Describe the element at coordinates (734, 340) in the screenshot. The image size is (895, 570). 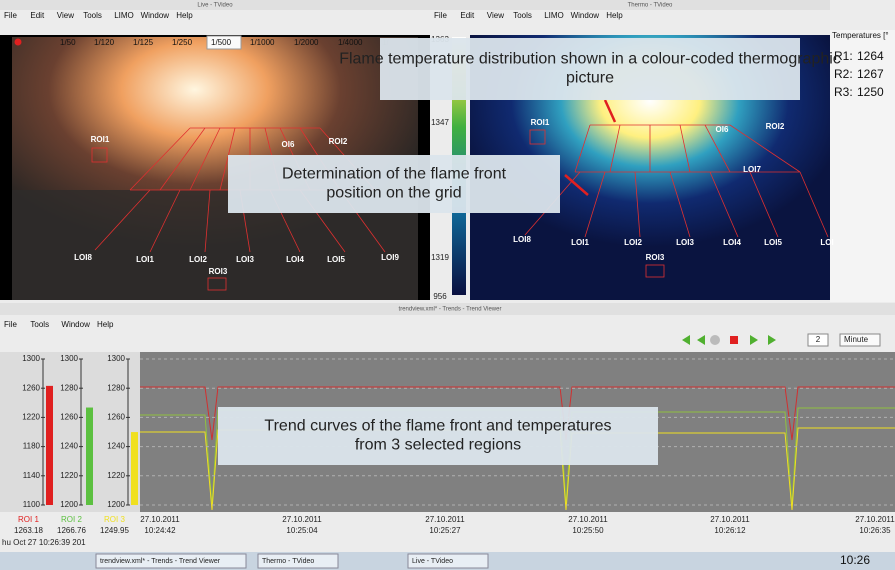
I see `stop-button` at that location.